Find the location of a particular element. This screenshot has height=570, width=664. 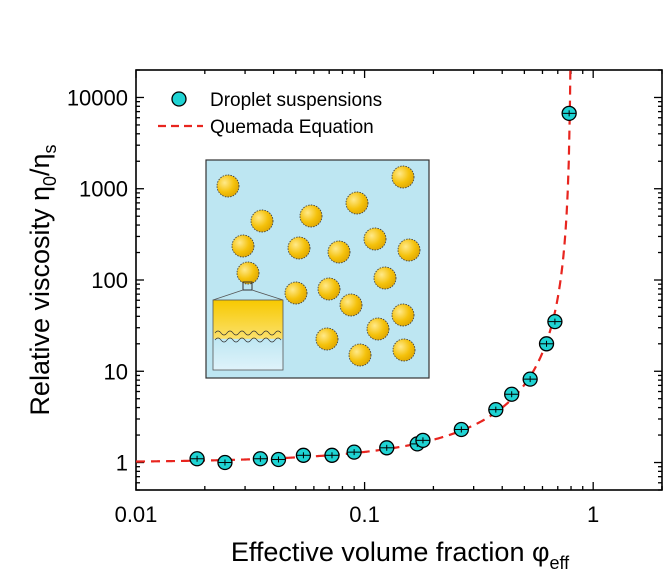

y-tick-label: 100 is located at coordinates (109, 280).